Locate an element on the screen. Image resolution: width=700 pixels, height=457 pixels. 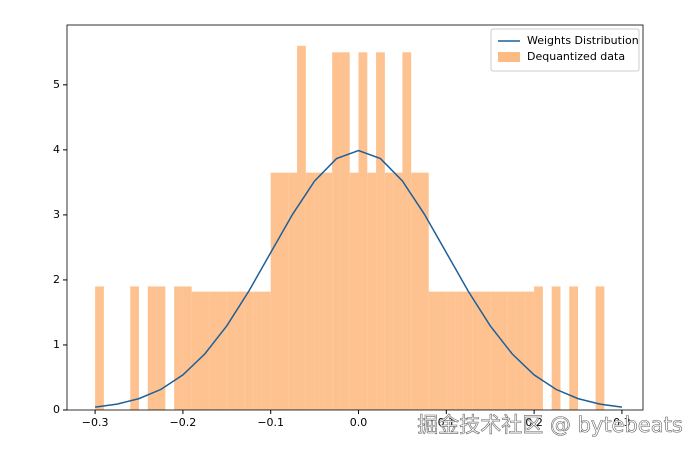
y-tick-label: 3 is located at coordinates (56, 214).